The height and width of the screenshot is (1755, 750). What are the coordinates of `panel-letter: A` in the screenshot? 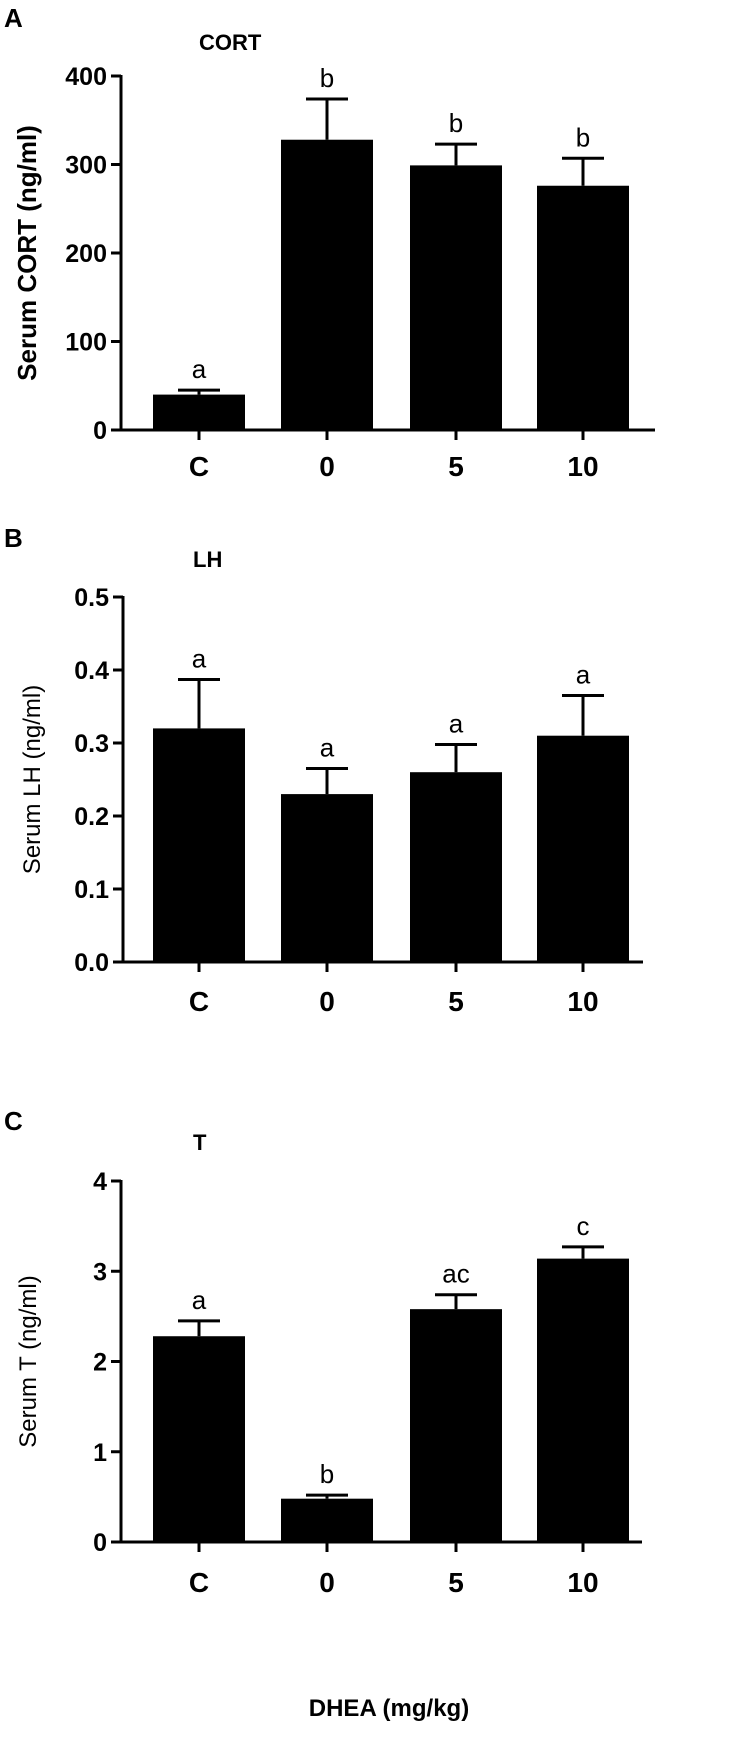 It's located at (13, 18).